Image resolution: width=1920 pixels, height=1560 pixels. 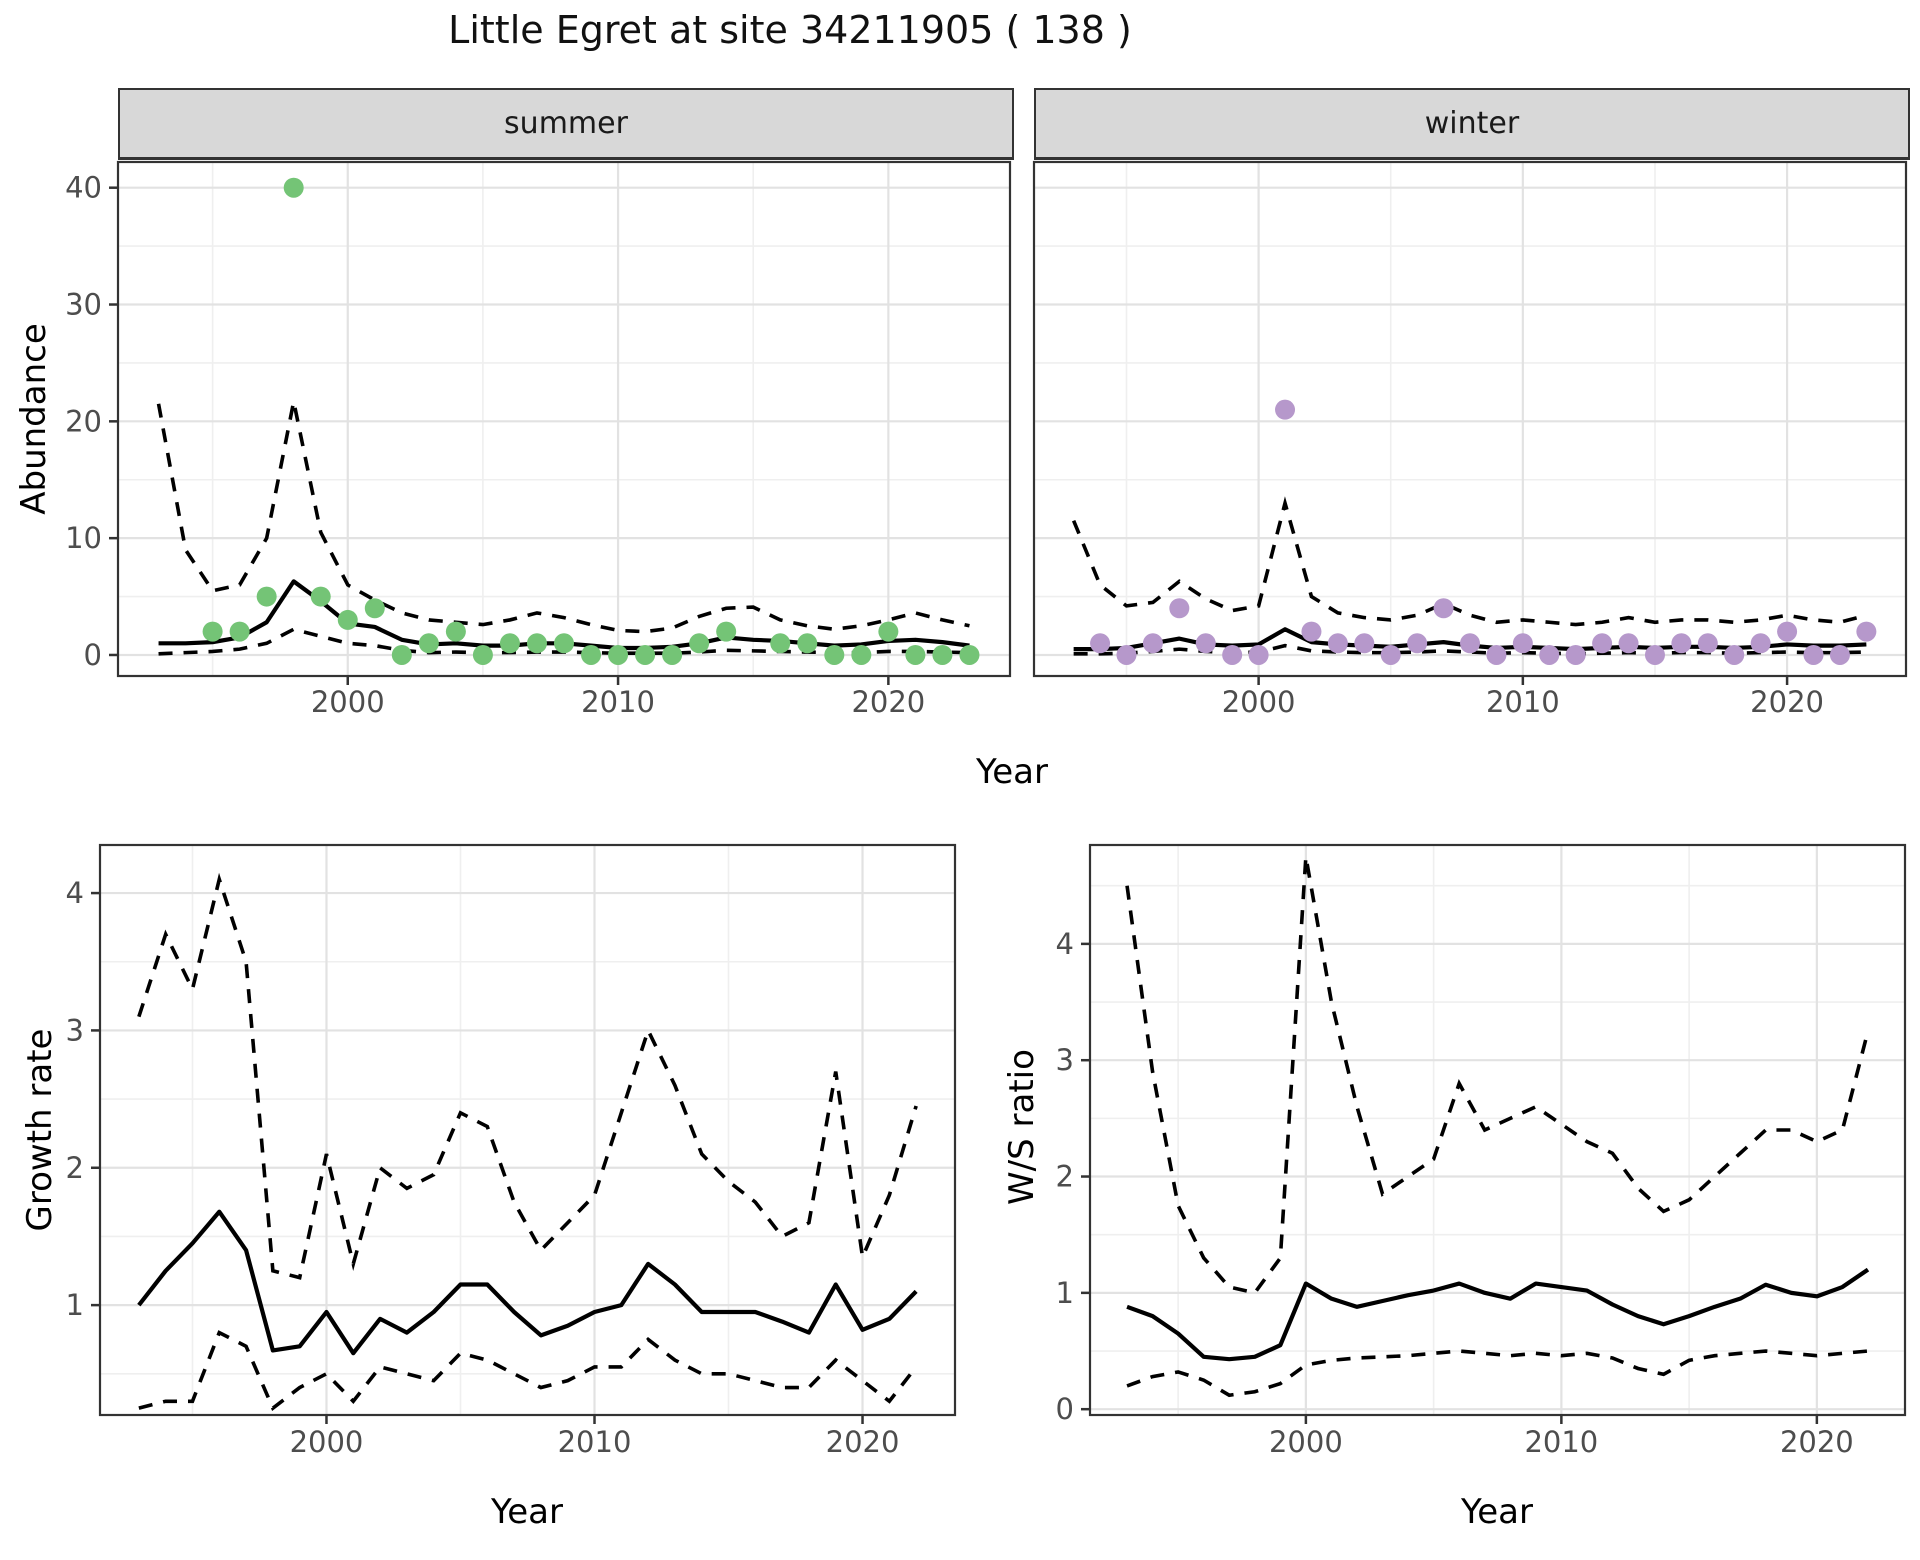 I want to click on y-axis-tick-label: 0, so click(x=93, y=655).